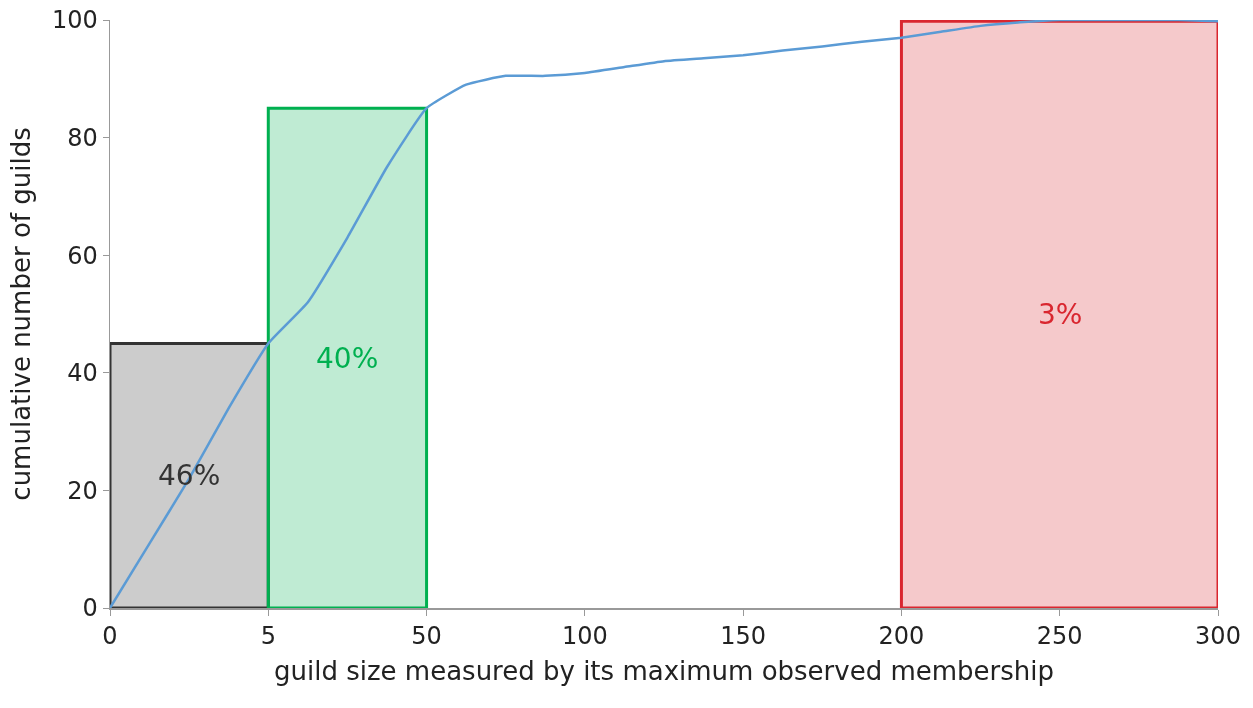 This screenshot has height=708, width=1253. Describe the element at coordinates (110, 636) in the screenshot. I see `x-tick-label: 0` at that location.